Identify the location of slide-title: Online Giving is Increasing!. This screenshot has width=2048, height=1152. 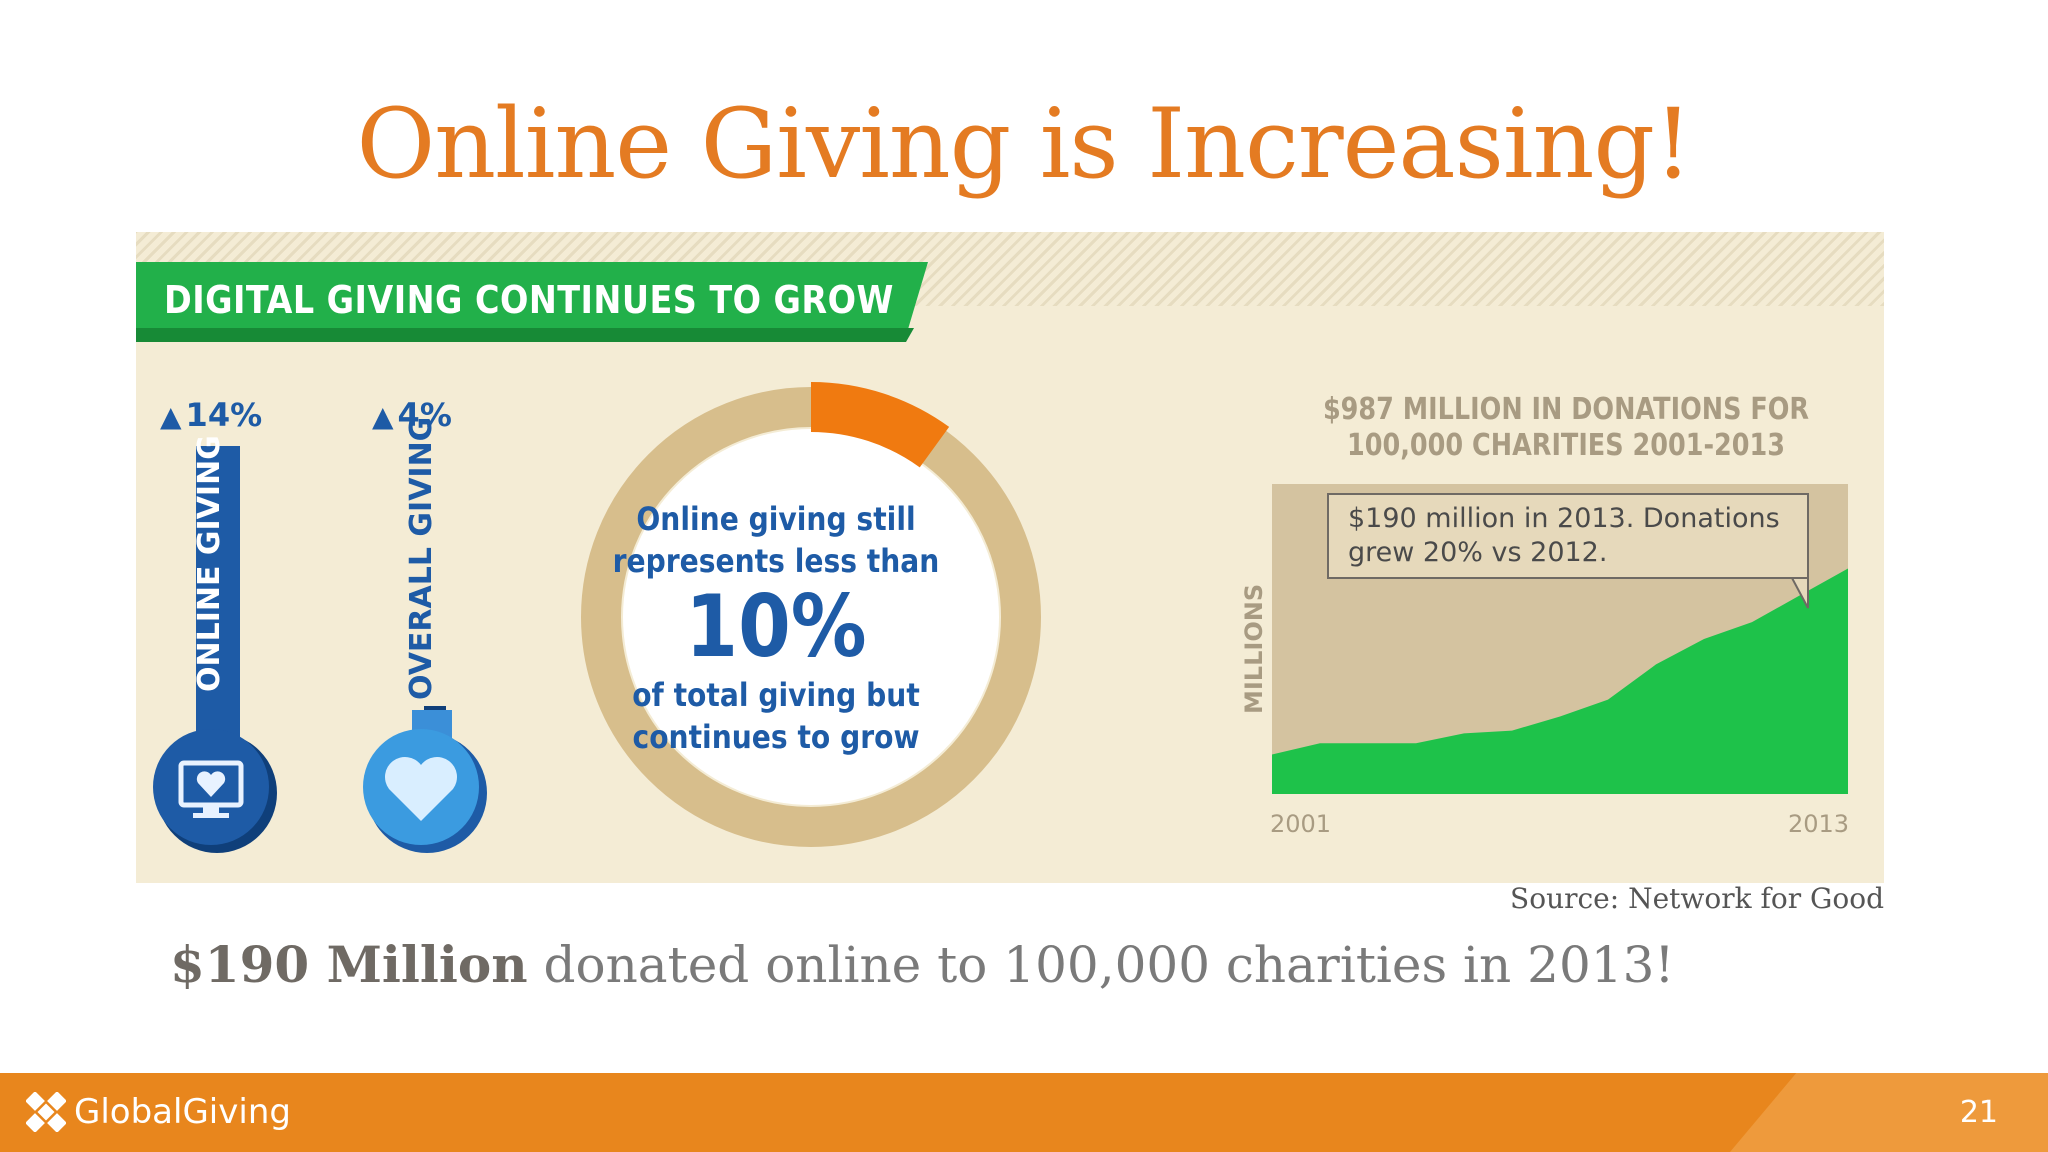
(1024, 144).